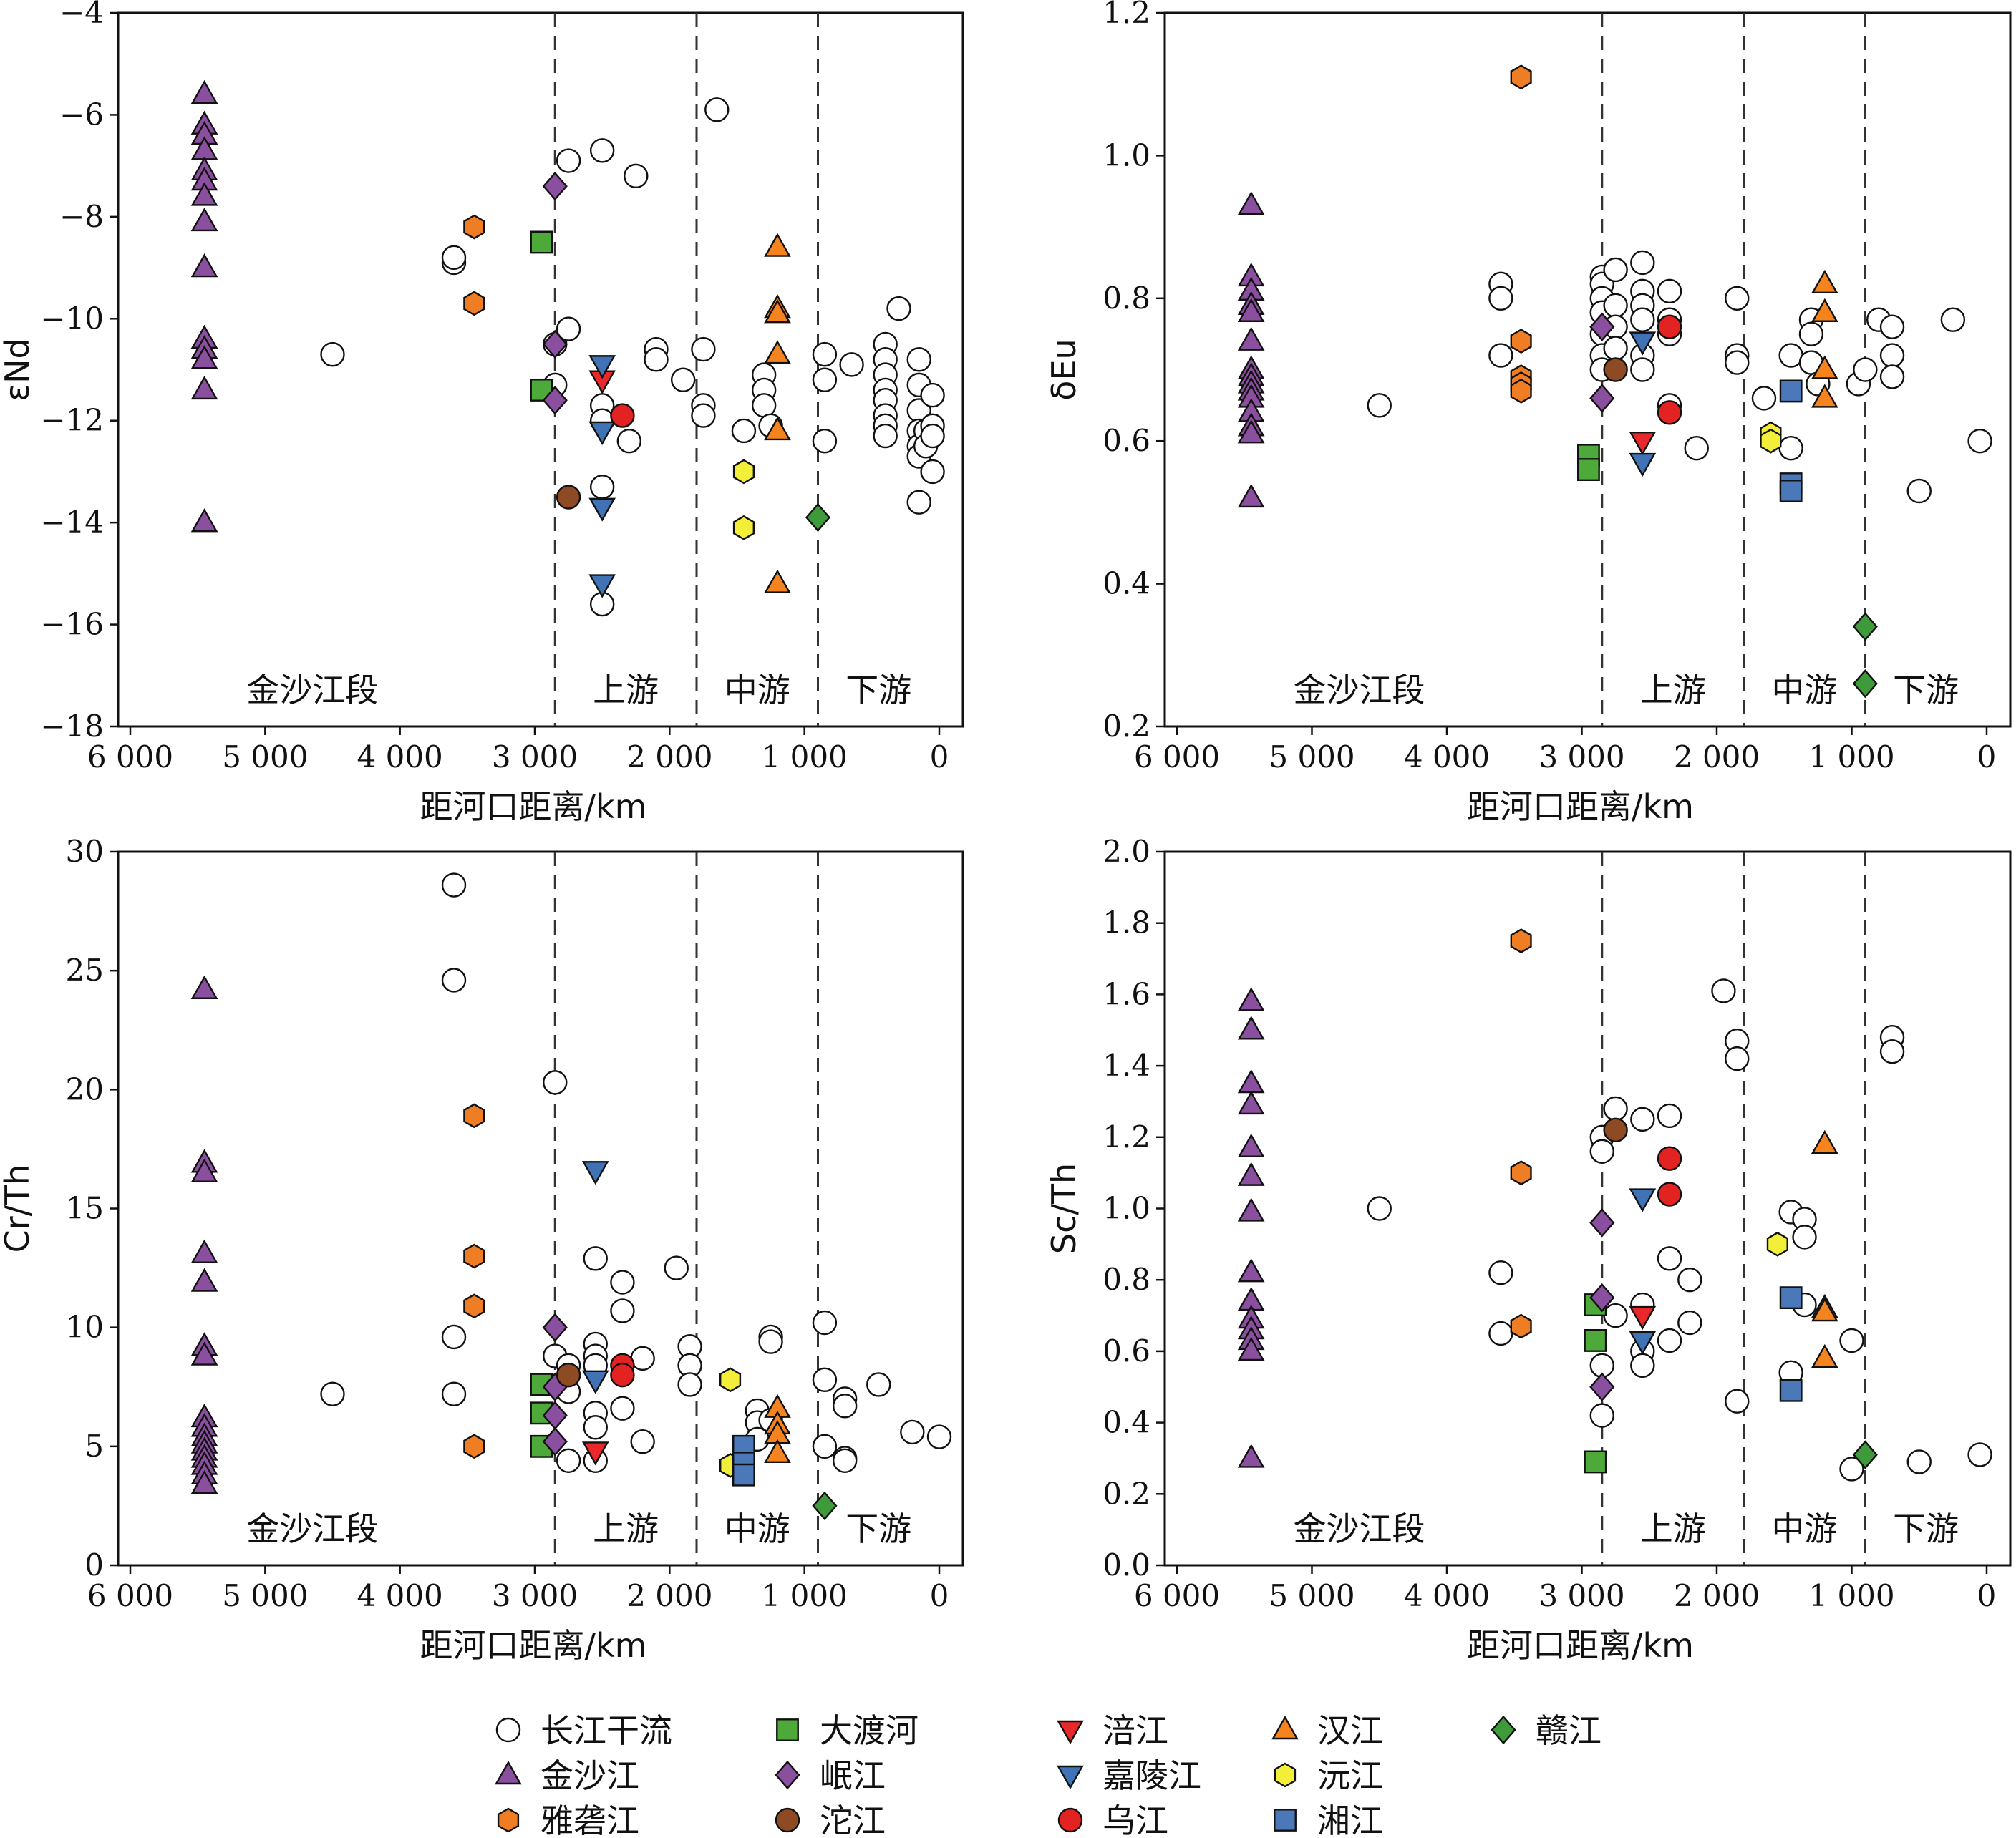 The width and height of the screenshot is (2016, 1838). What do you see at coordinates (1126, 1065) in the screenshot?
I see `y-tick-label: 1.4` at bounding box center [1126, 1065].